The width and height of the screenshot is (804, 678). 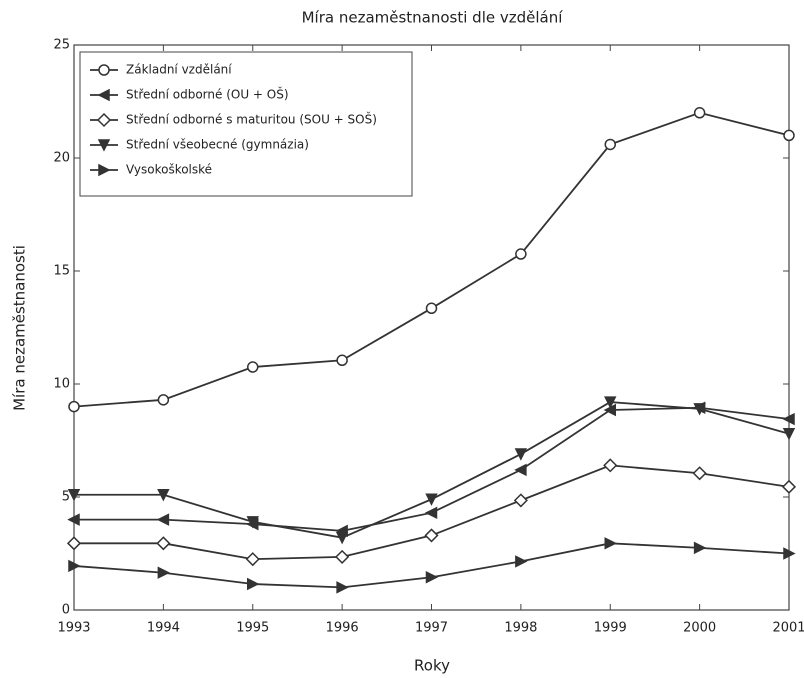 What do you see at coordinates (431, 565) in the screenshot?
I see `series-line` at bounding box center [431, 565].